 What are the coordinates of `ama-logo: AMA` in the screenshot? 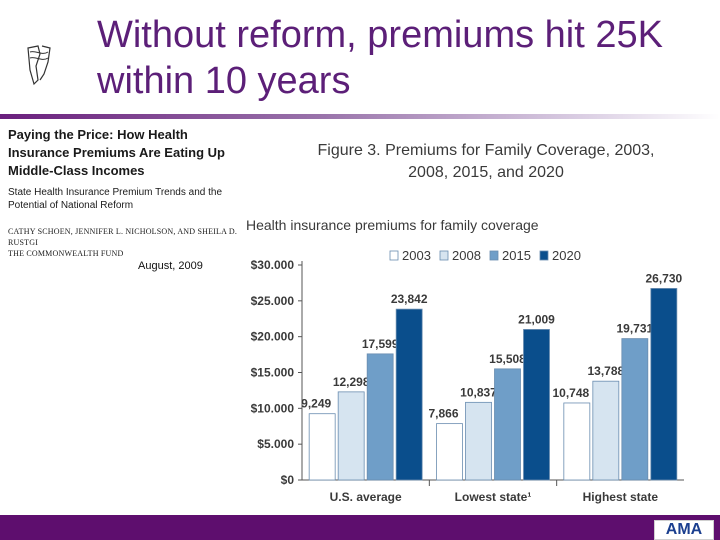 It's located at (684, 530).